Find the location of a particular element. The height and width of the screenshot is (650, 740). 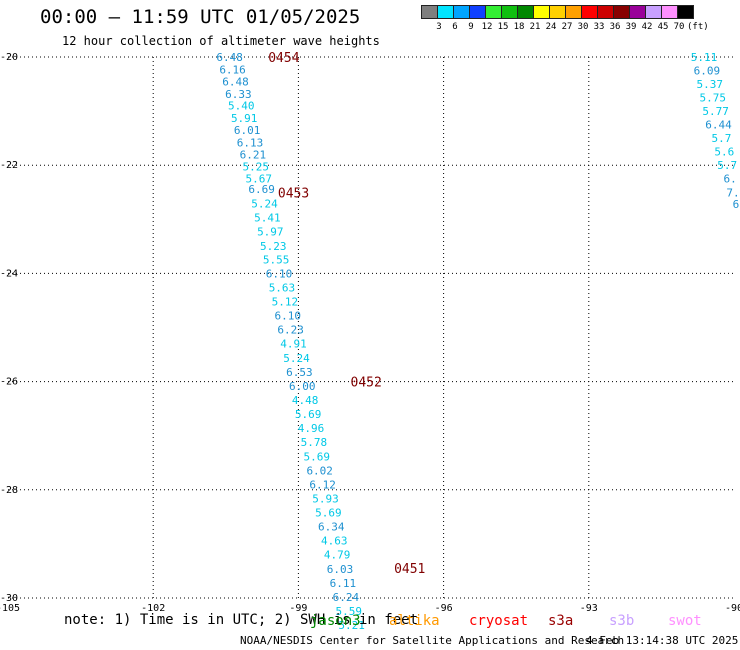

y-tick-label: -24 is located at coordinates (9, 273).